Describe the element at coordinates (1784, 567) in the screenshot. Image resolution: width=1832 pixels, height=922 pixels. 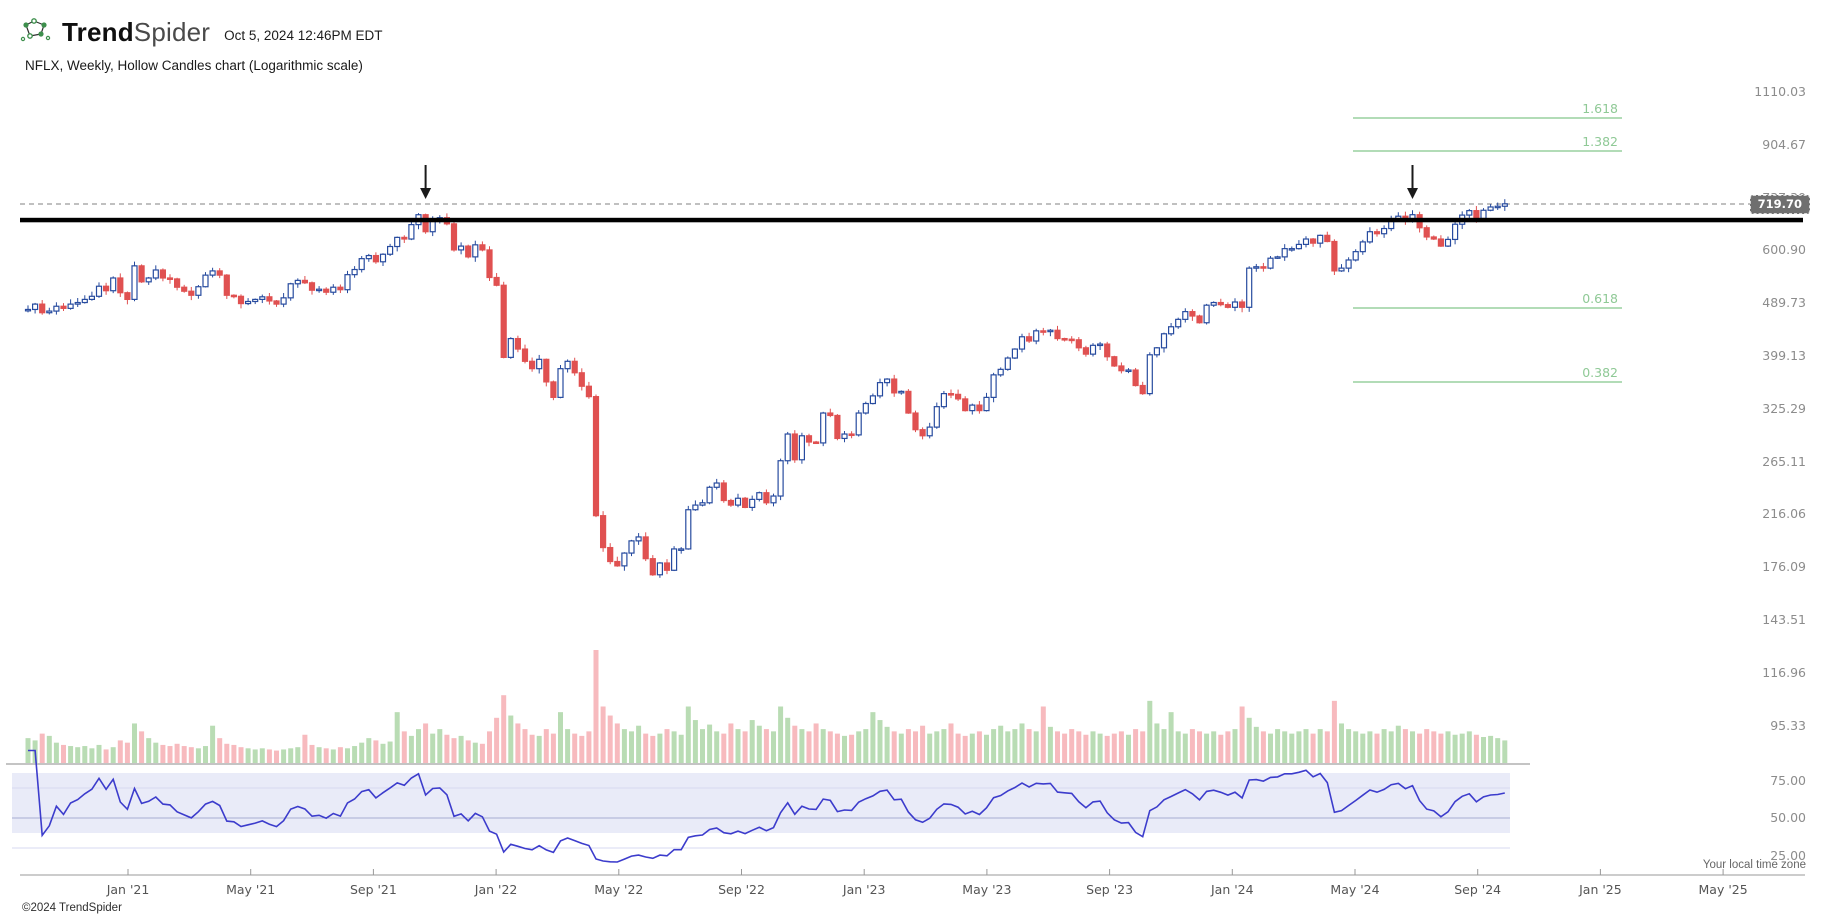
I see `price-axis-label: 176.09` at that location.